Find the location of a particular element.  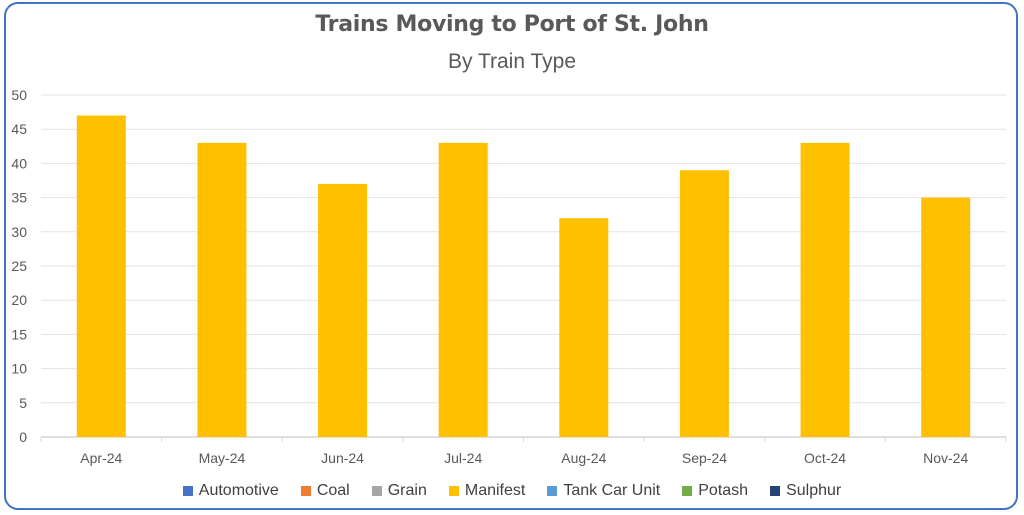

y-tick-label: 5 is located at coordinates (23, 403).